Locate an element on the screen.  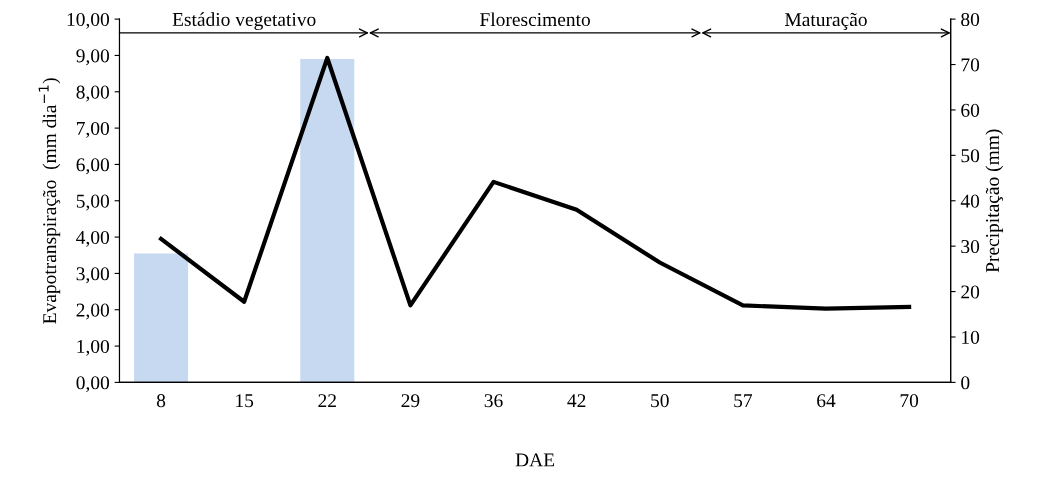
x-tick-label: 70 is located at coordinates (909, 401).